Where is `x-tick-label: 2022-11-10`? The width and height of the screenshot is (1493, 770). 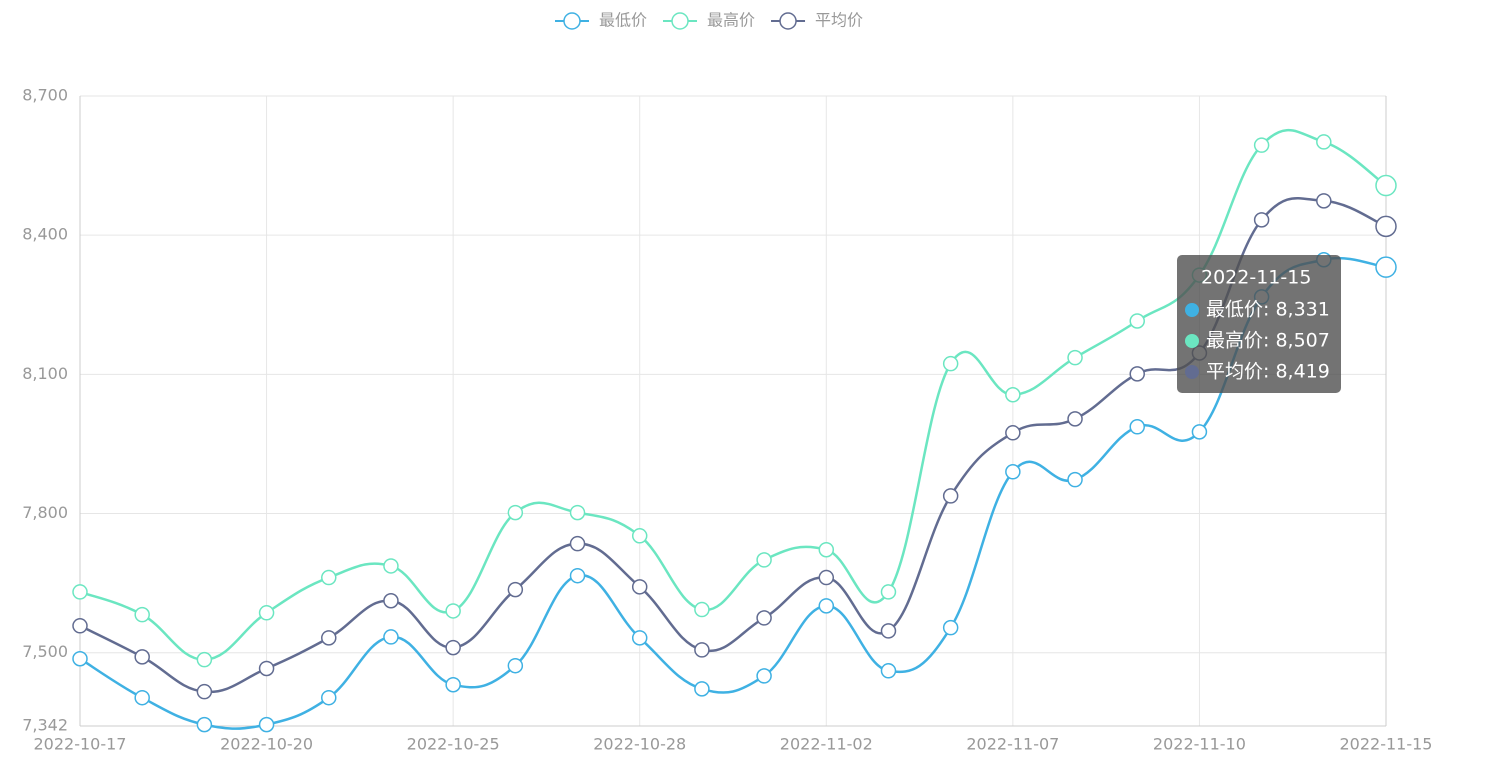 x-tick-label: 2022-11-10 is located at coordinates (1199, 744).